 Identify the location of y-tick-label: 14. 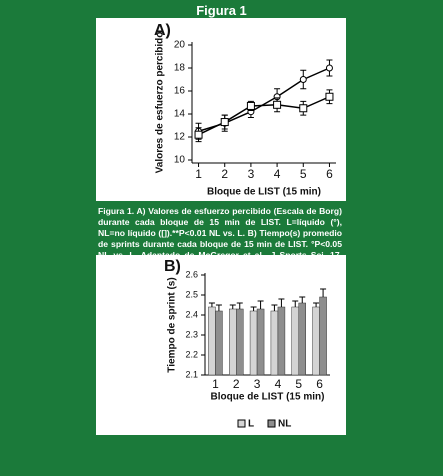
(180, 114).